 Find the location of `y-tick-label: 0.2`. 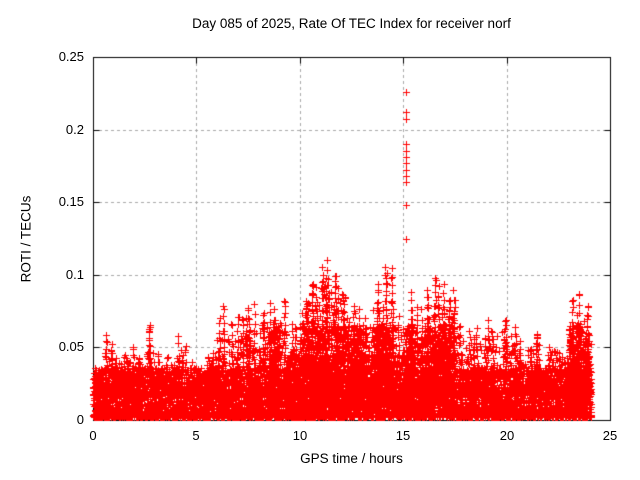

y-tick-label: 0.2 is located at coordinates (74, 129).